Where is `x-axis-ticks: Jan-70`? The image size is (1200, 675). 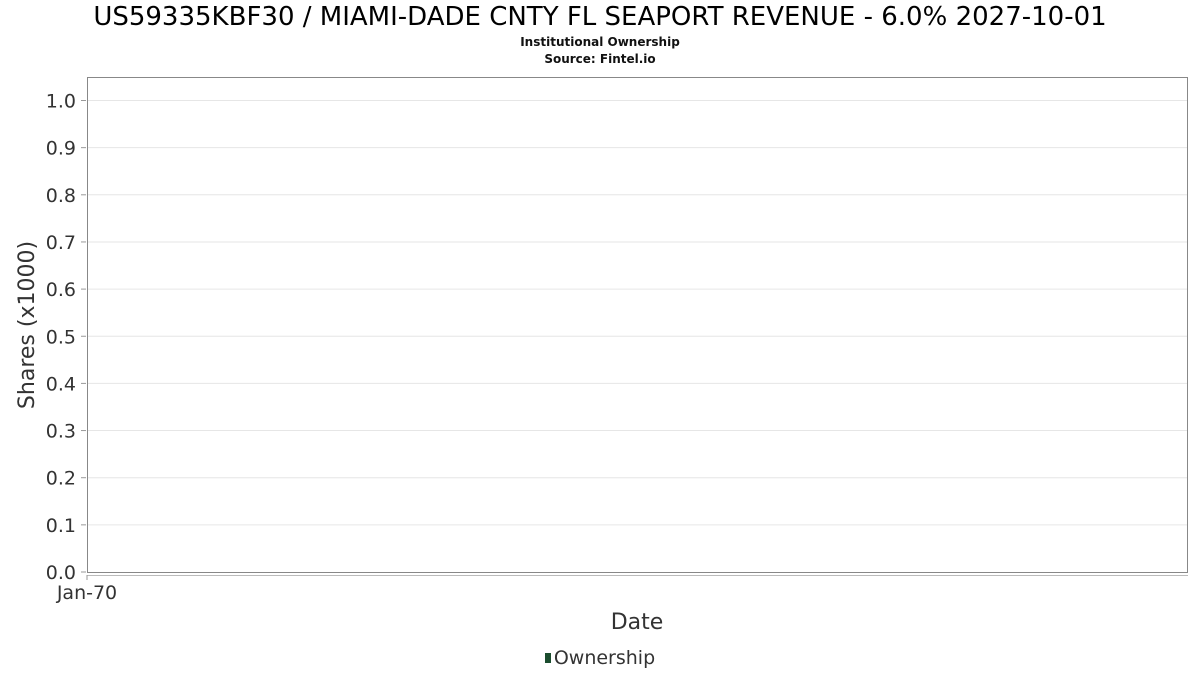
x-axis-ticks: Jan-70 is located at coordinates (86, 589).